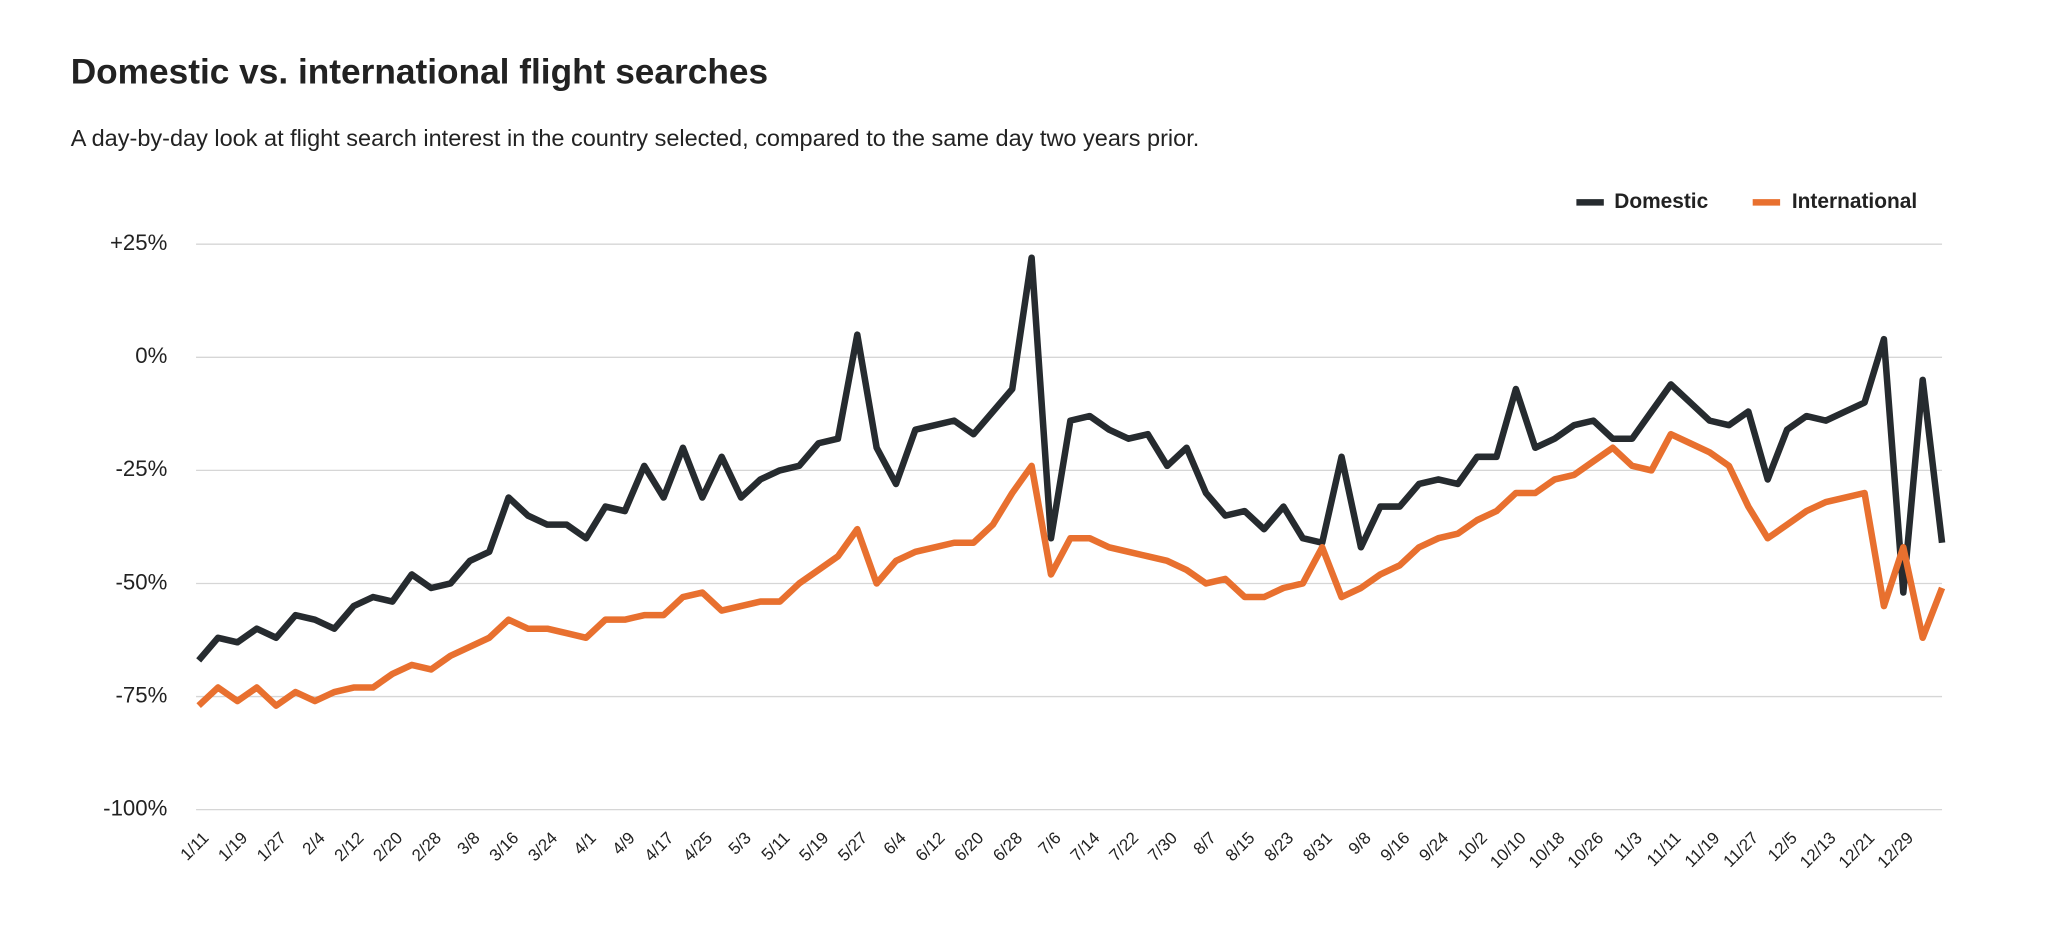  Describe the element at coordinates (1895, 849) in the screenshot. I see `x-tick-label: 12/29` at that location.